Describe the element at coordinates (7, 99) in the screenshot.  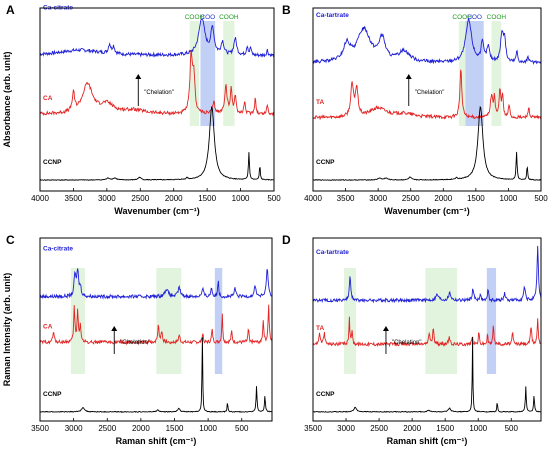
I see `y-axis-title: Absorbance (arb. unit)` at that location.